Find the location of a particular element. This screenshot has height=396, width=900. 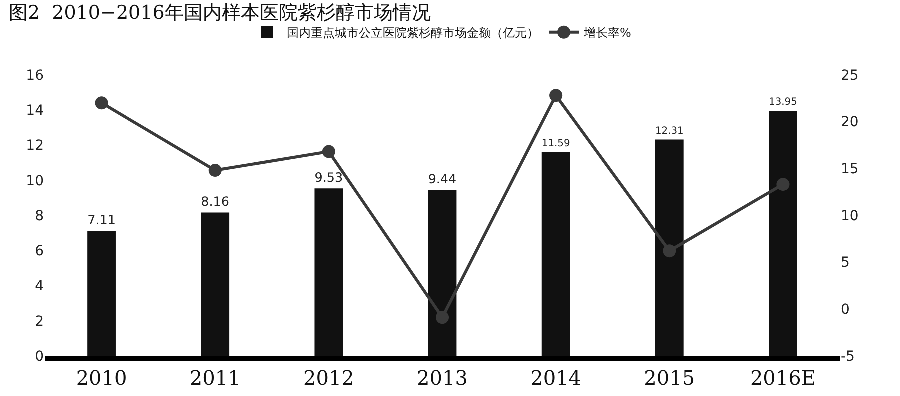

x-tick-label: 2012 is located at coordinates (328, 378).